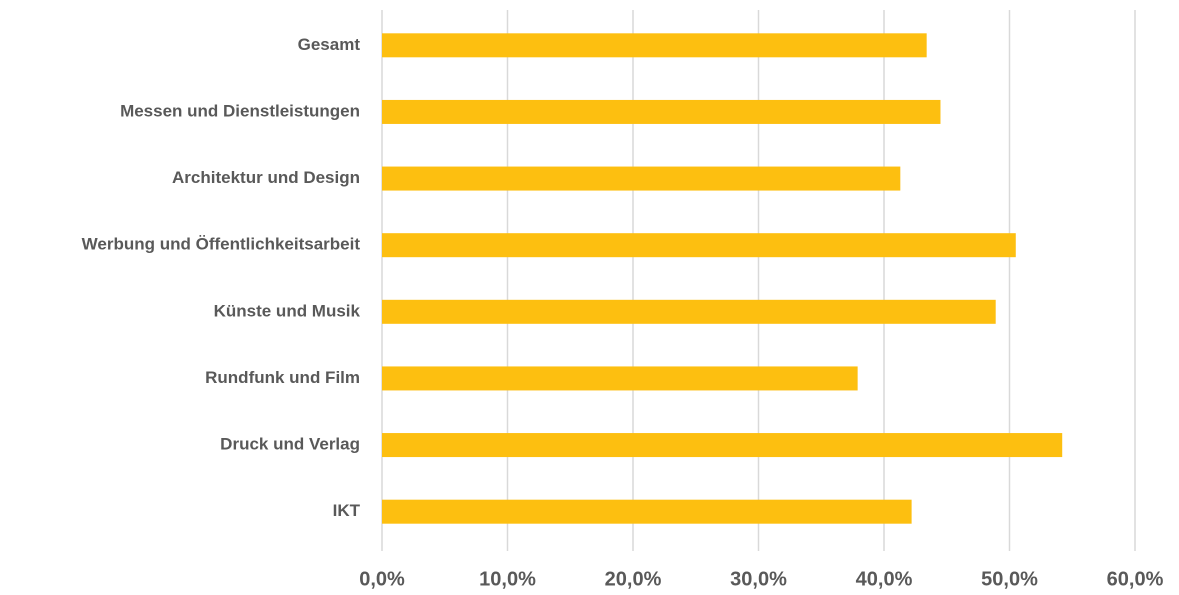  Describe the element at coordinates (282, 377) in the screenshot. I see `y-tick-label: Rundfunk und Film` at that location.